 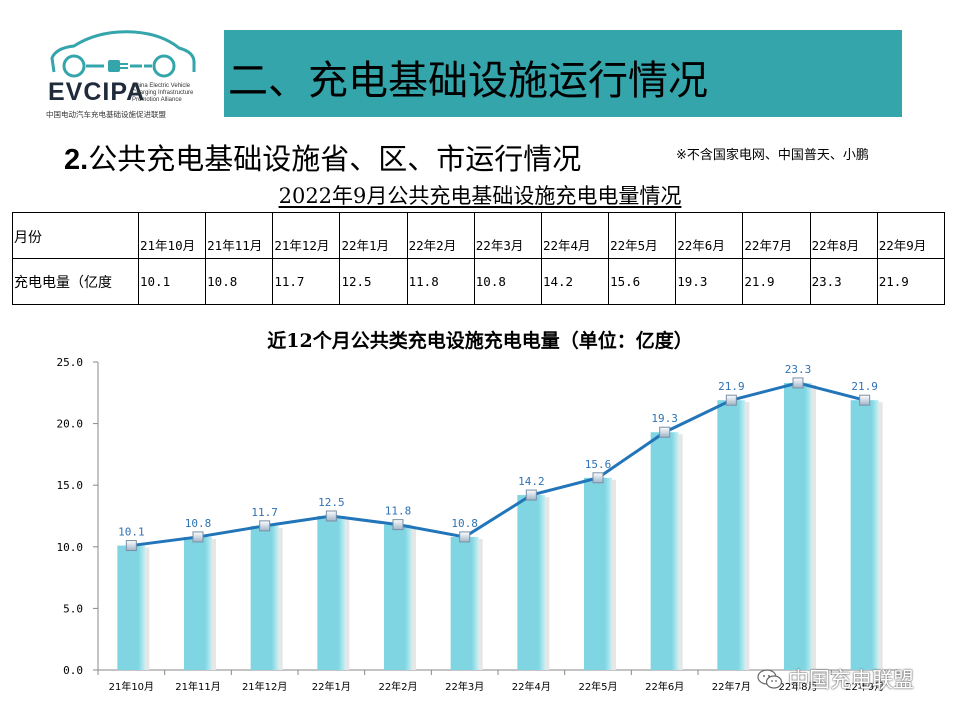 I want to click on x-tick-label: 22年3月, so click(x=464, y=686).